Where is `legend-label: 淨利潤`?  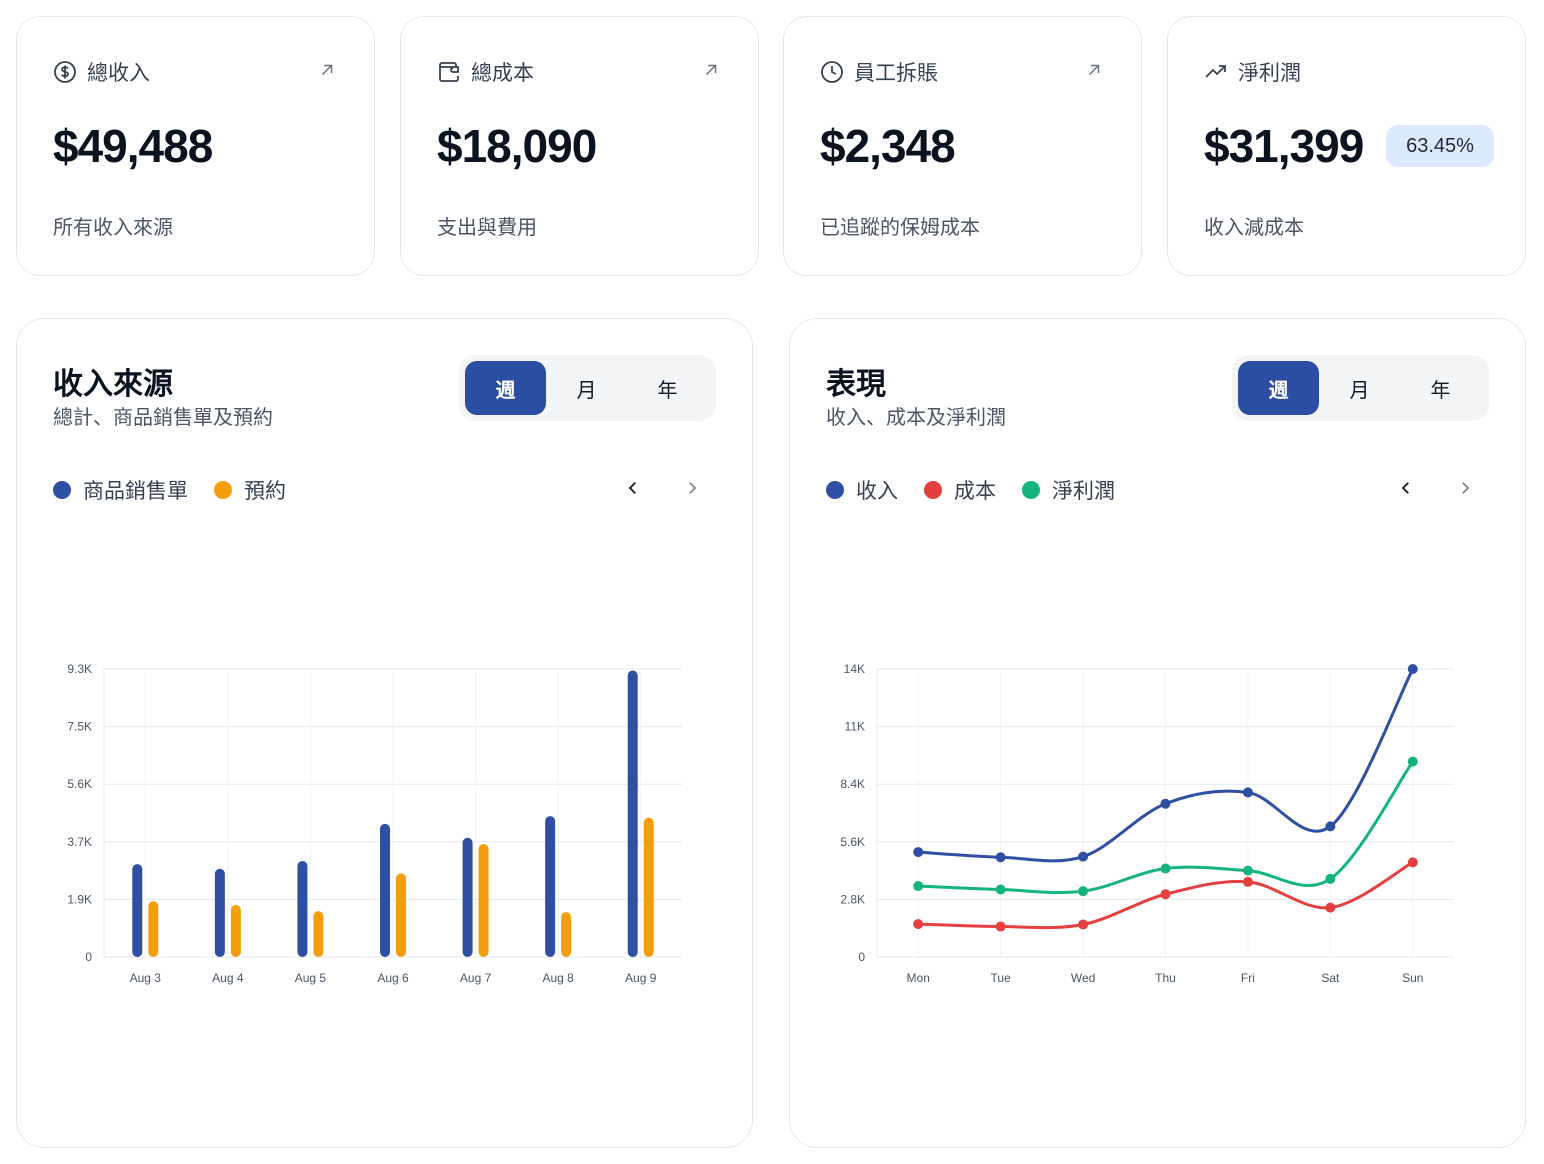
legend-label: 淨利潤 is located at coordinates (1083, 491).